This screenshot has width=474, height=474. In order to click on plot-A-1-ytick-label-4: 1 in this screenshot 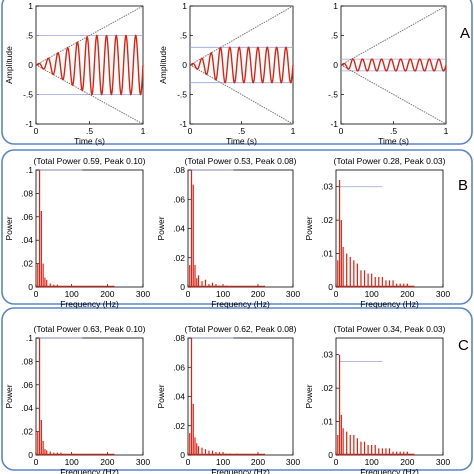, I will do `click(30, 6)`.